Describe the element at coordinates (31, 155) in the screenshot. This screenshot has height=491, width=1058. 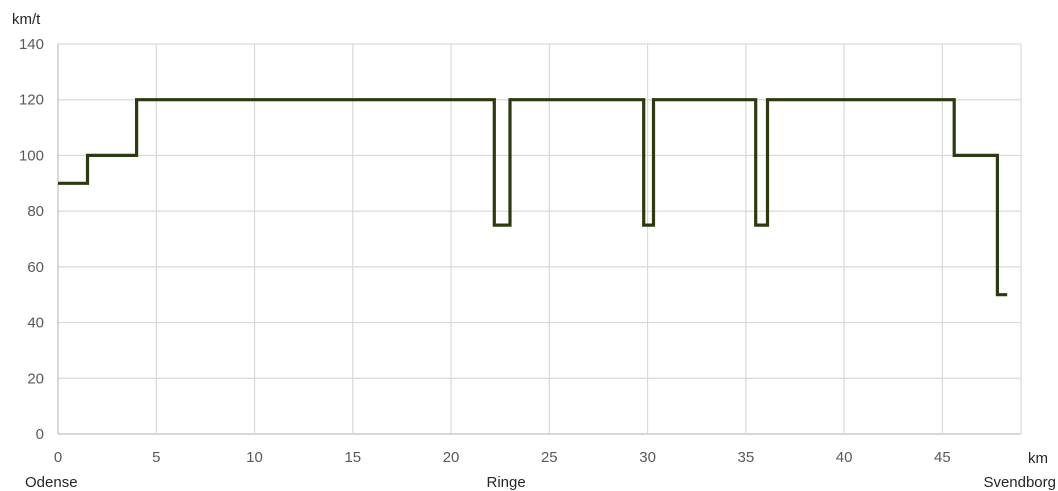
I see `y-tick-label: 100` at that location.